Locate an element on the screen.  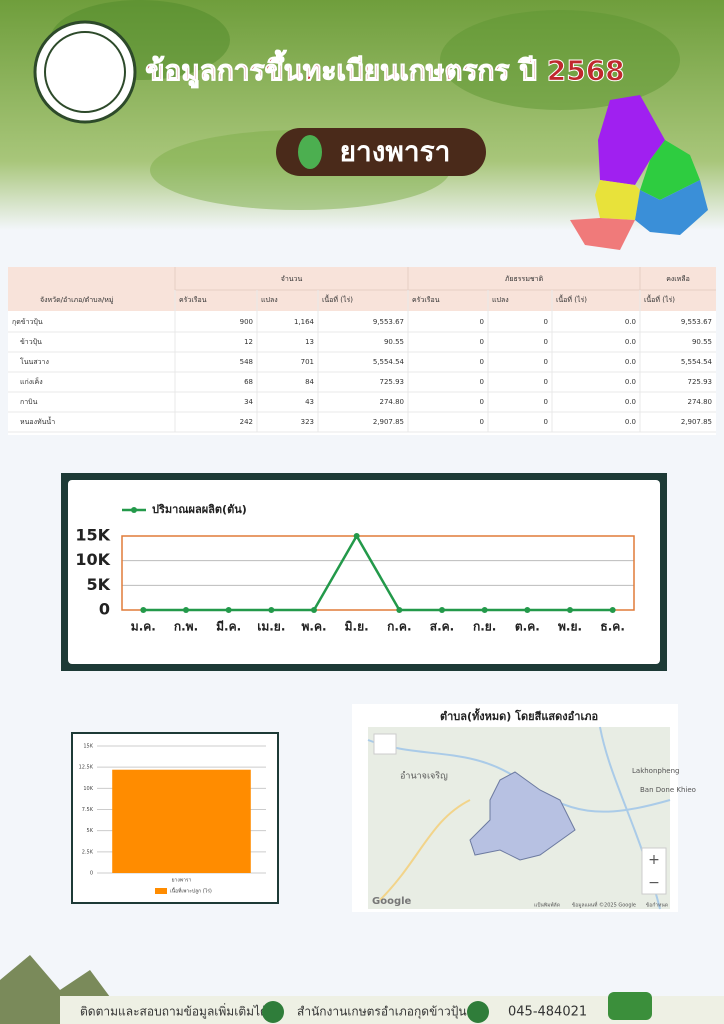
column-header: ครัวเรือน is located at coordinates (193, 300).